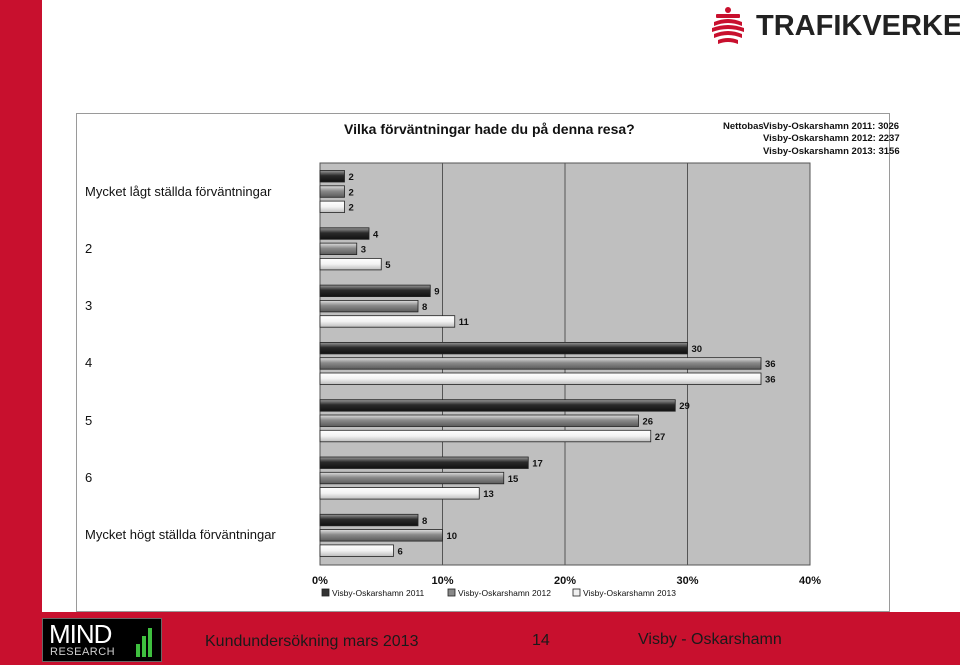  I want to click on category-label: 4, so click(89, 363).